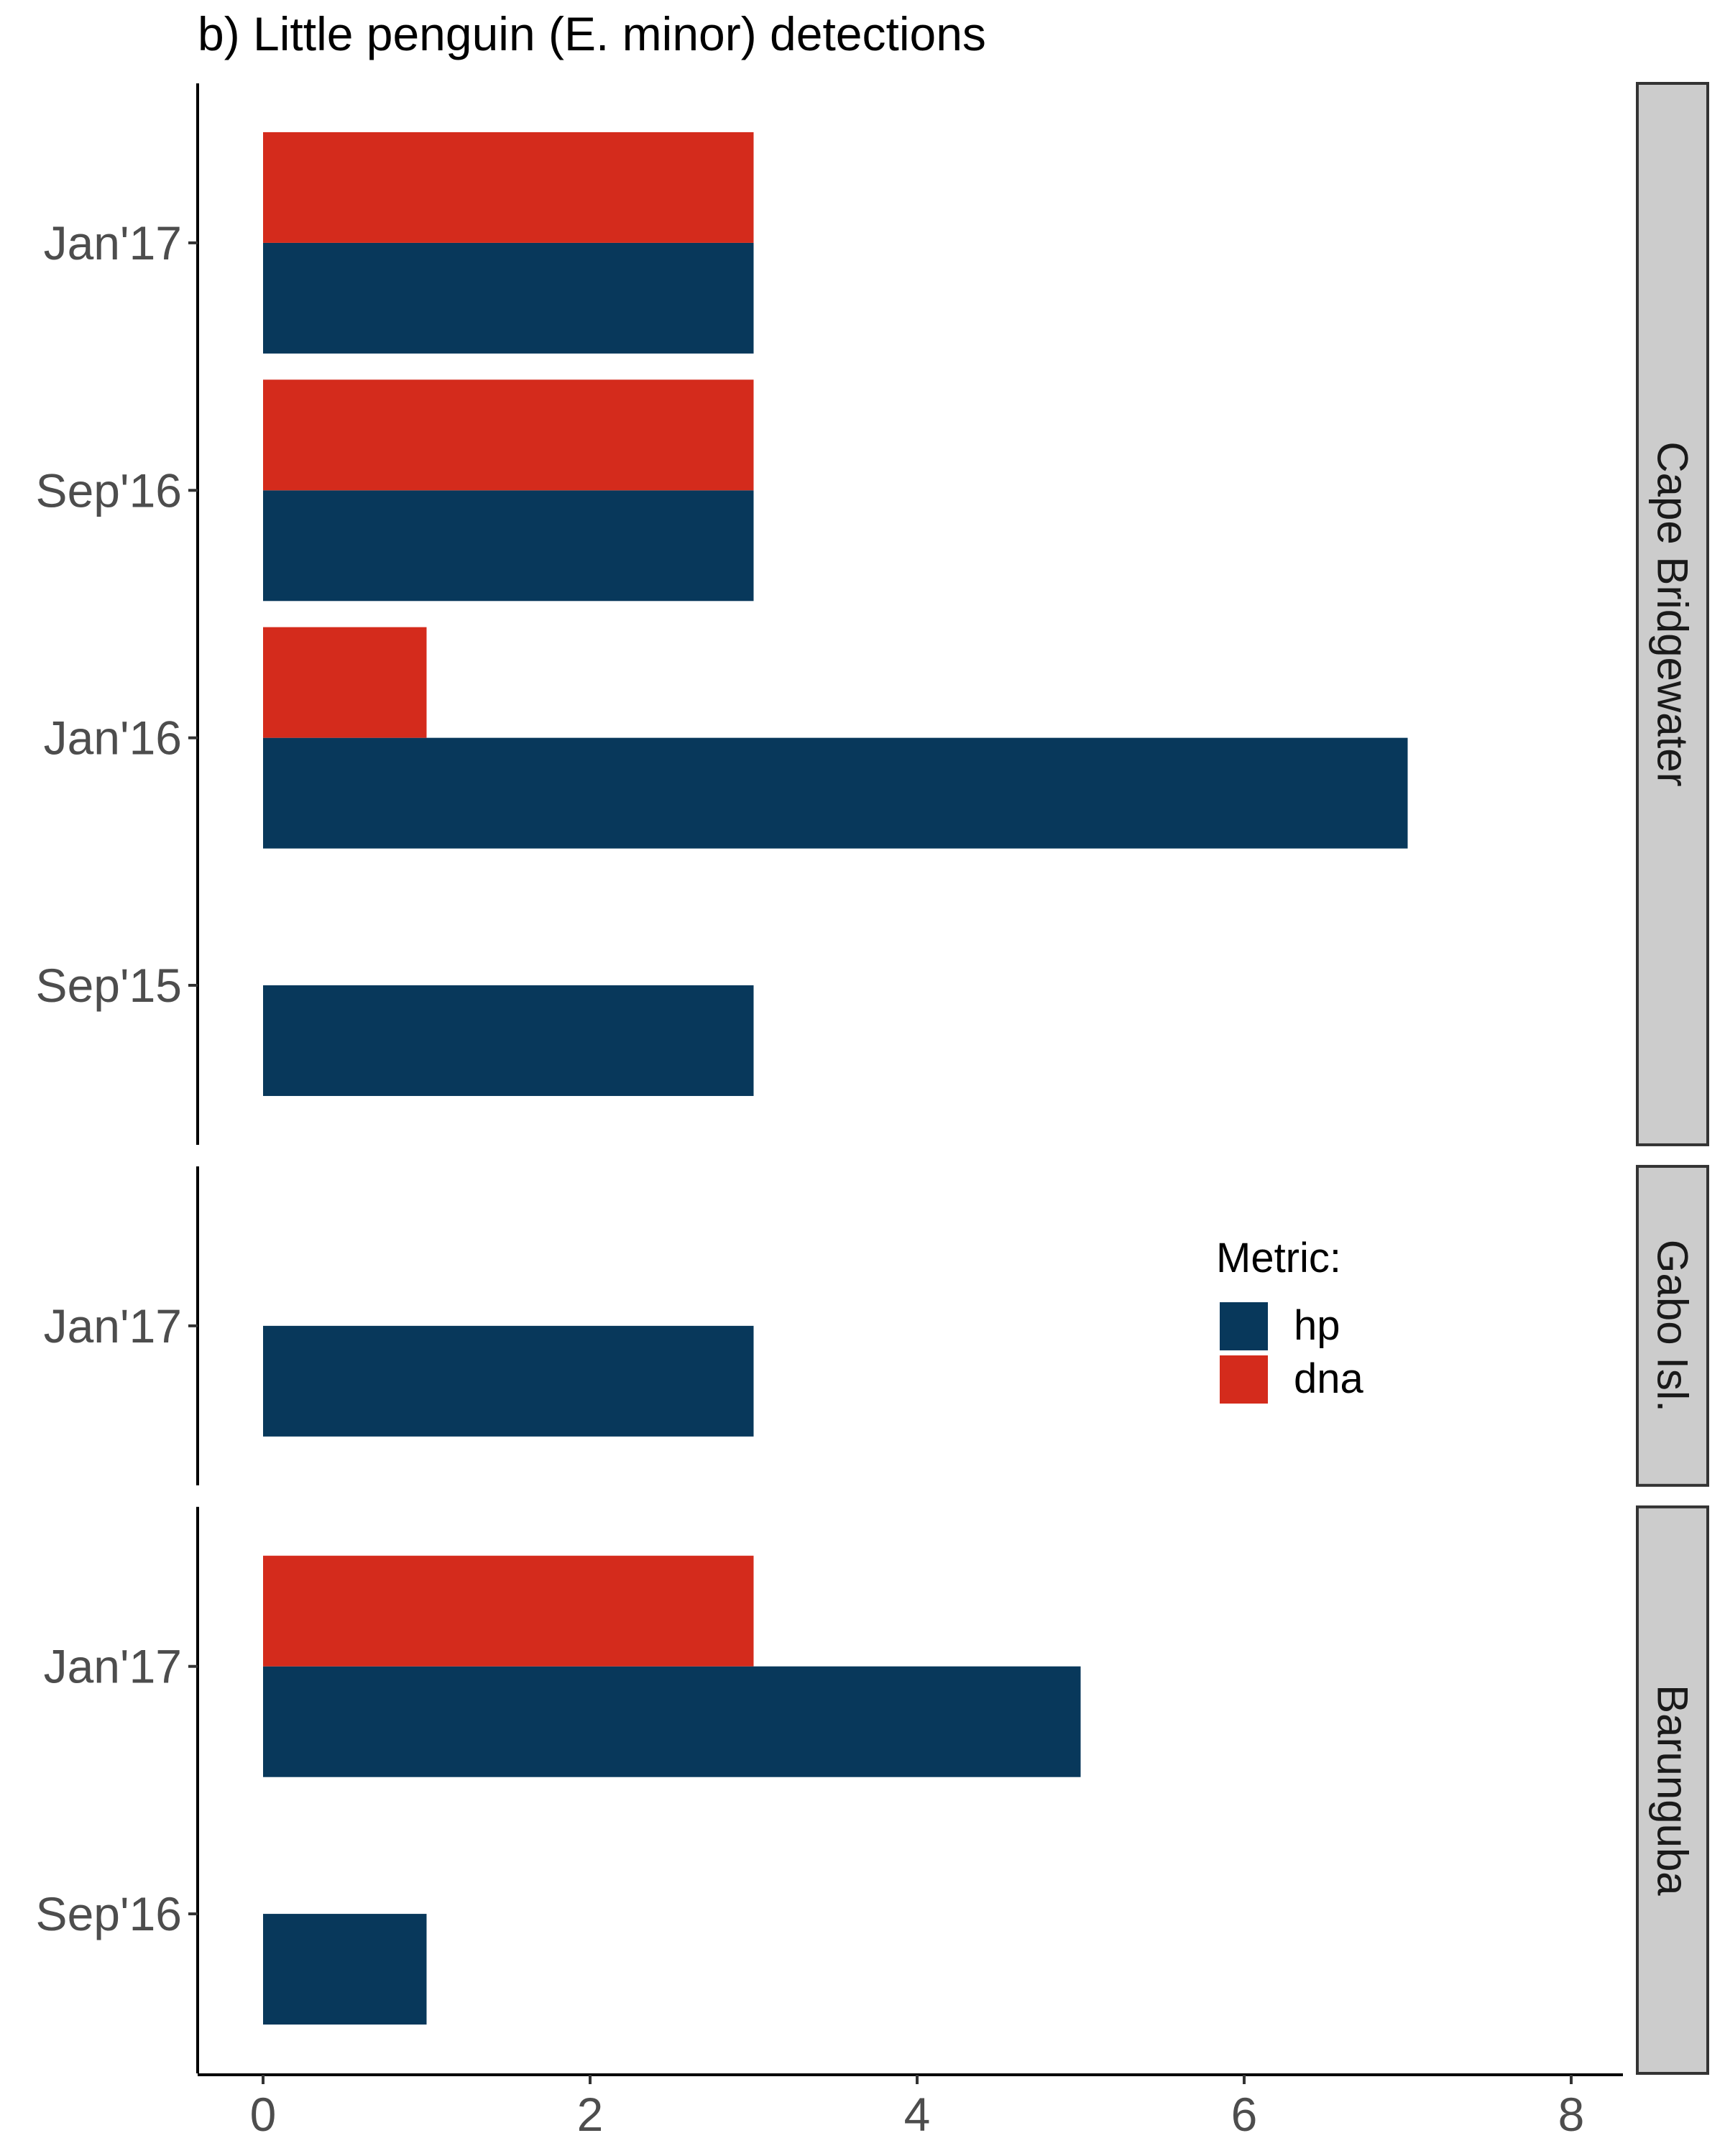 The height and width of the screenshot is (2156, 1725). Describe the element at coordinates (113, 738) in the screenshot. I see `y-tick-label: Jan'16` at that location.